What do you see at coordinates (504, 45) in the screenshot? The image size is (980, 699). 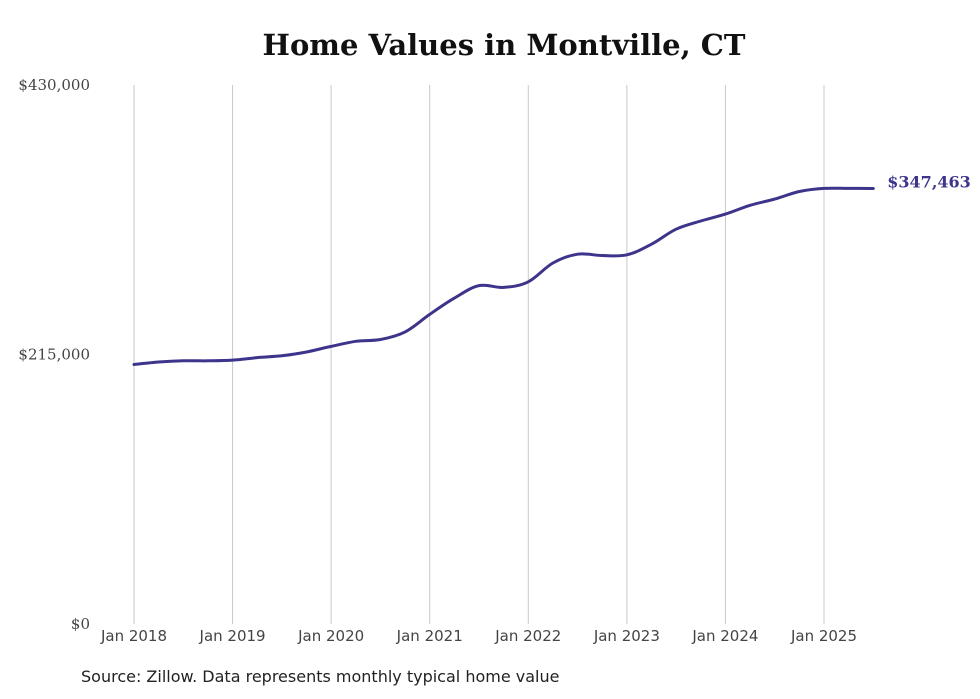 I see `chart-title: Home Values in Montville, CT` at bounding box center [504, 45].